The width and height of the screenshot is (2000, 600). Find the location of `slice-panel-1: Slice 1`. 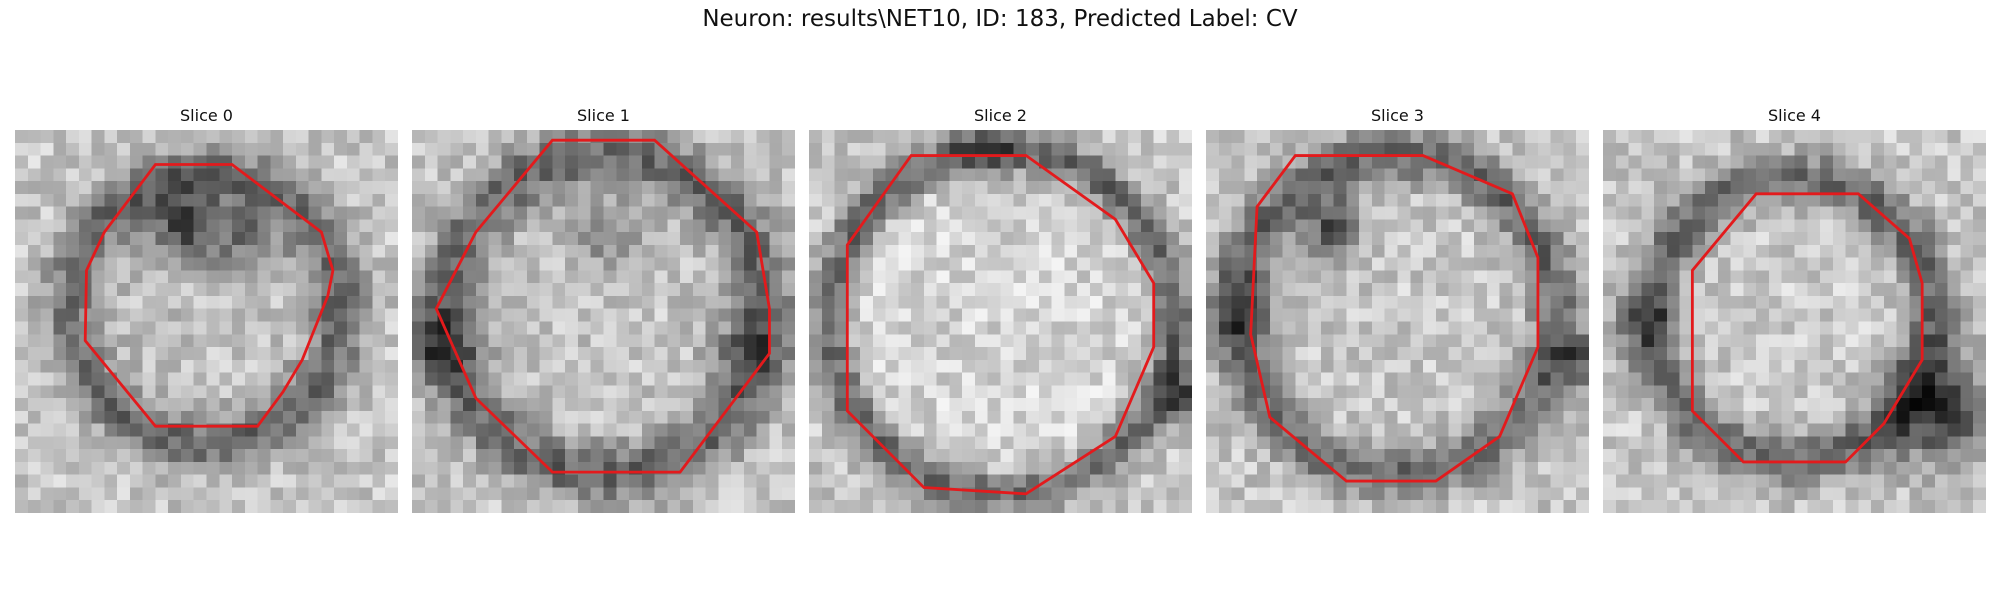

slice-panel-1: Slice 1 is located at coordinates (603, 308).